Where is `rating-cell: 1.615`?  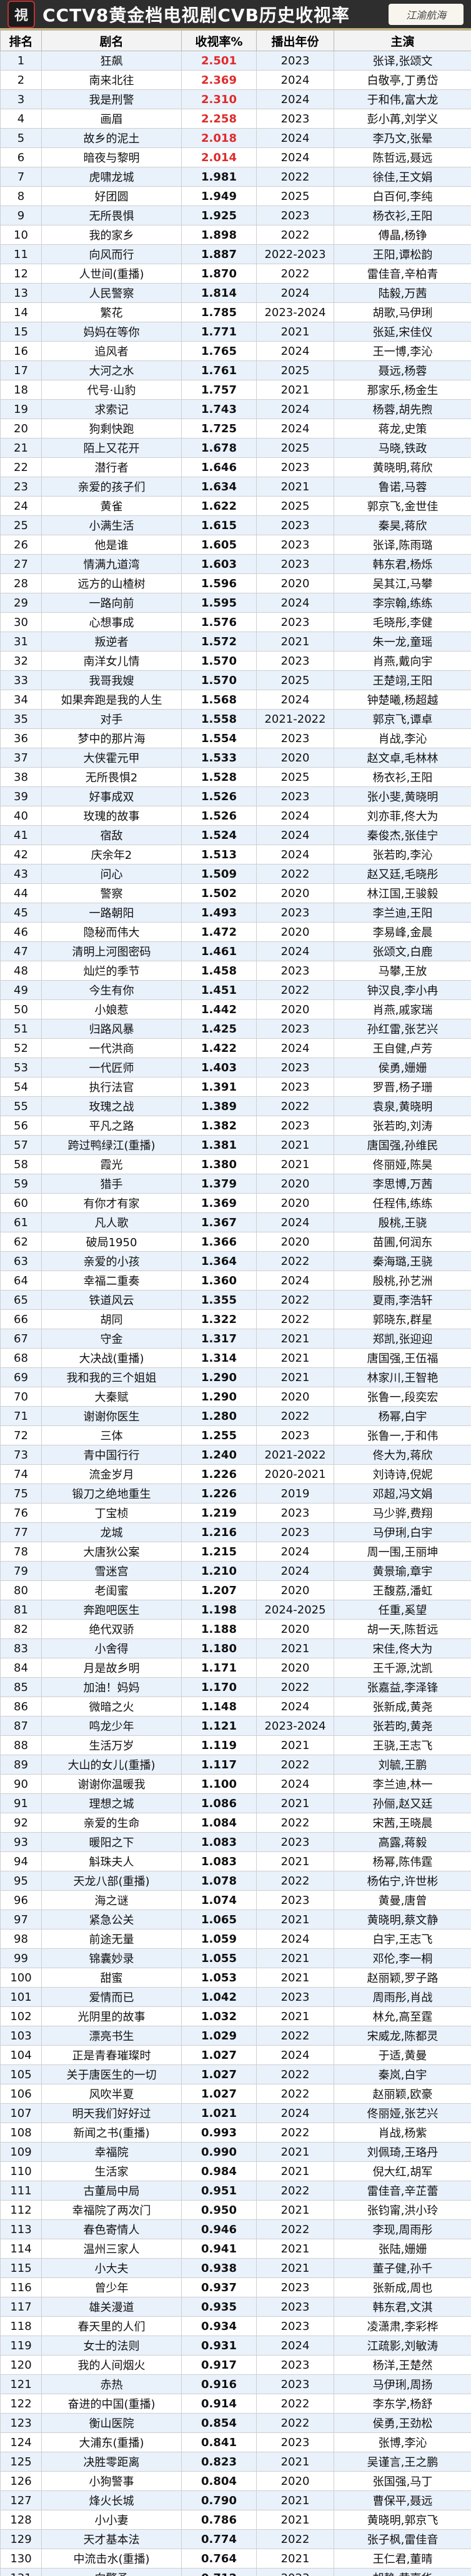 rating-cell: 1.615 is located at coordinates (219, 525).